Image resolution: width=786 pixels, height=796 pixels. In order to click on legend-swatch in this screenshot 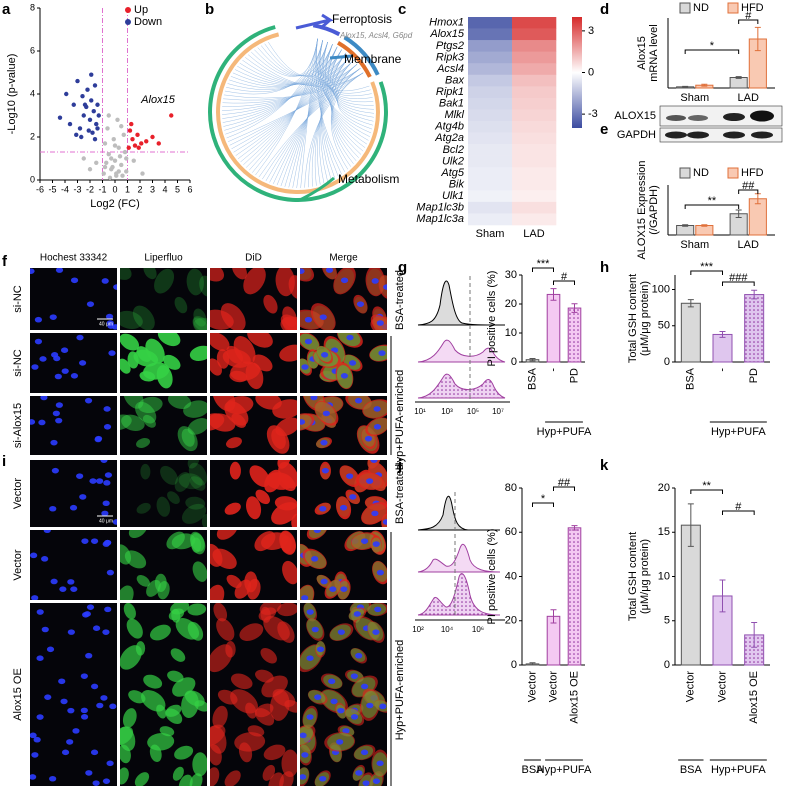, I will do `click(685, 8)`.